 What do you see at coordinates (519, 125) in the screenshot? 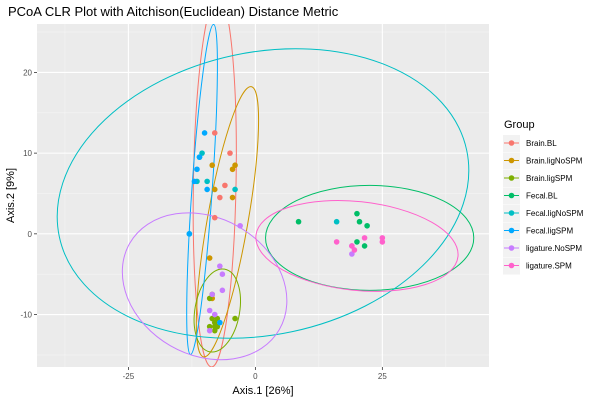
I see `legend-title: Group` at bounding box center [519, 125].